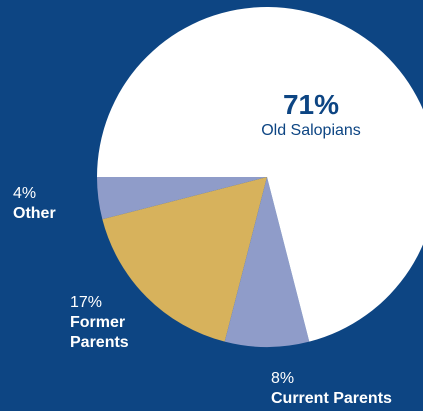 This screenshot has width=423, height=411. Describe the element at coordinates (283, 378) in the screenshot. I see `label-current-parents-percent: 8%` at that location.